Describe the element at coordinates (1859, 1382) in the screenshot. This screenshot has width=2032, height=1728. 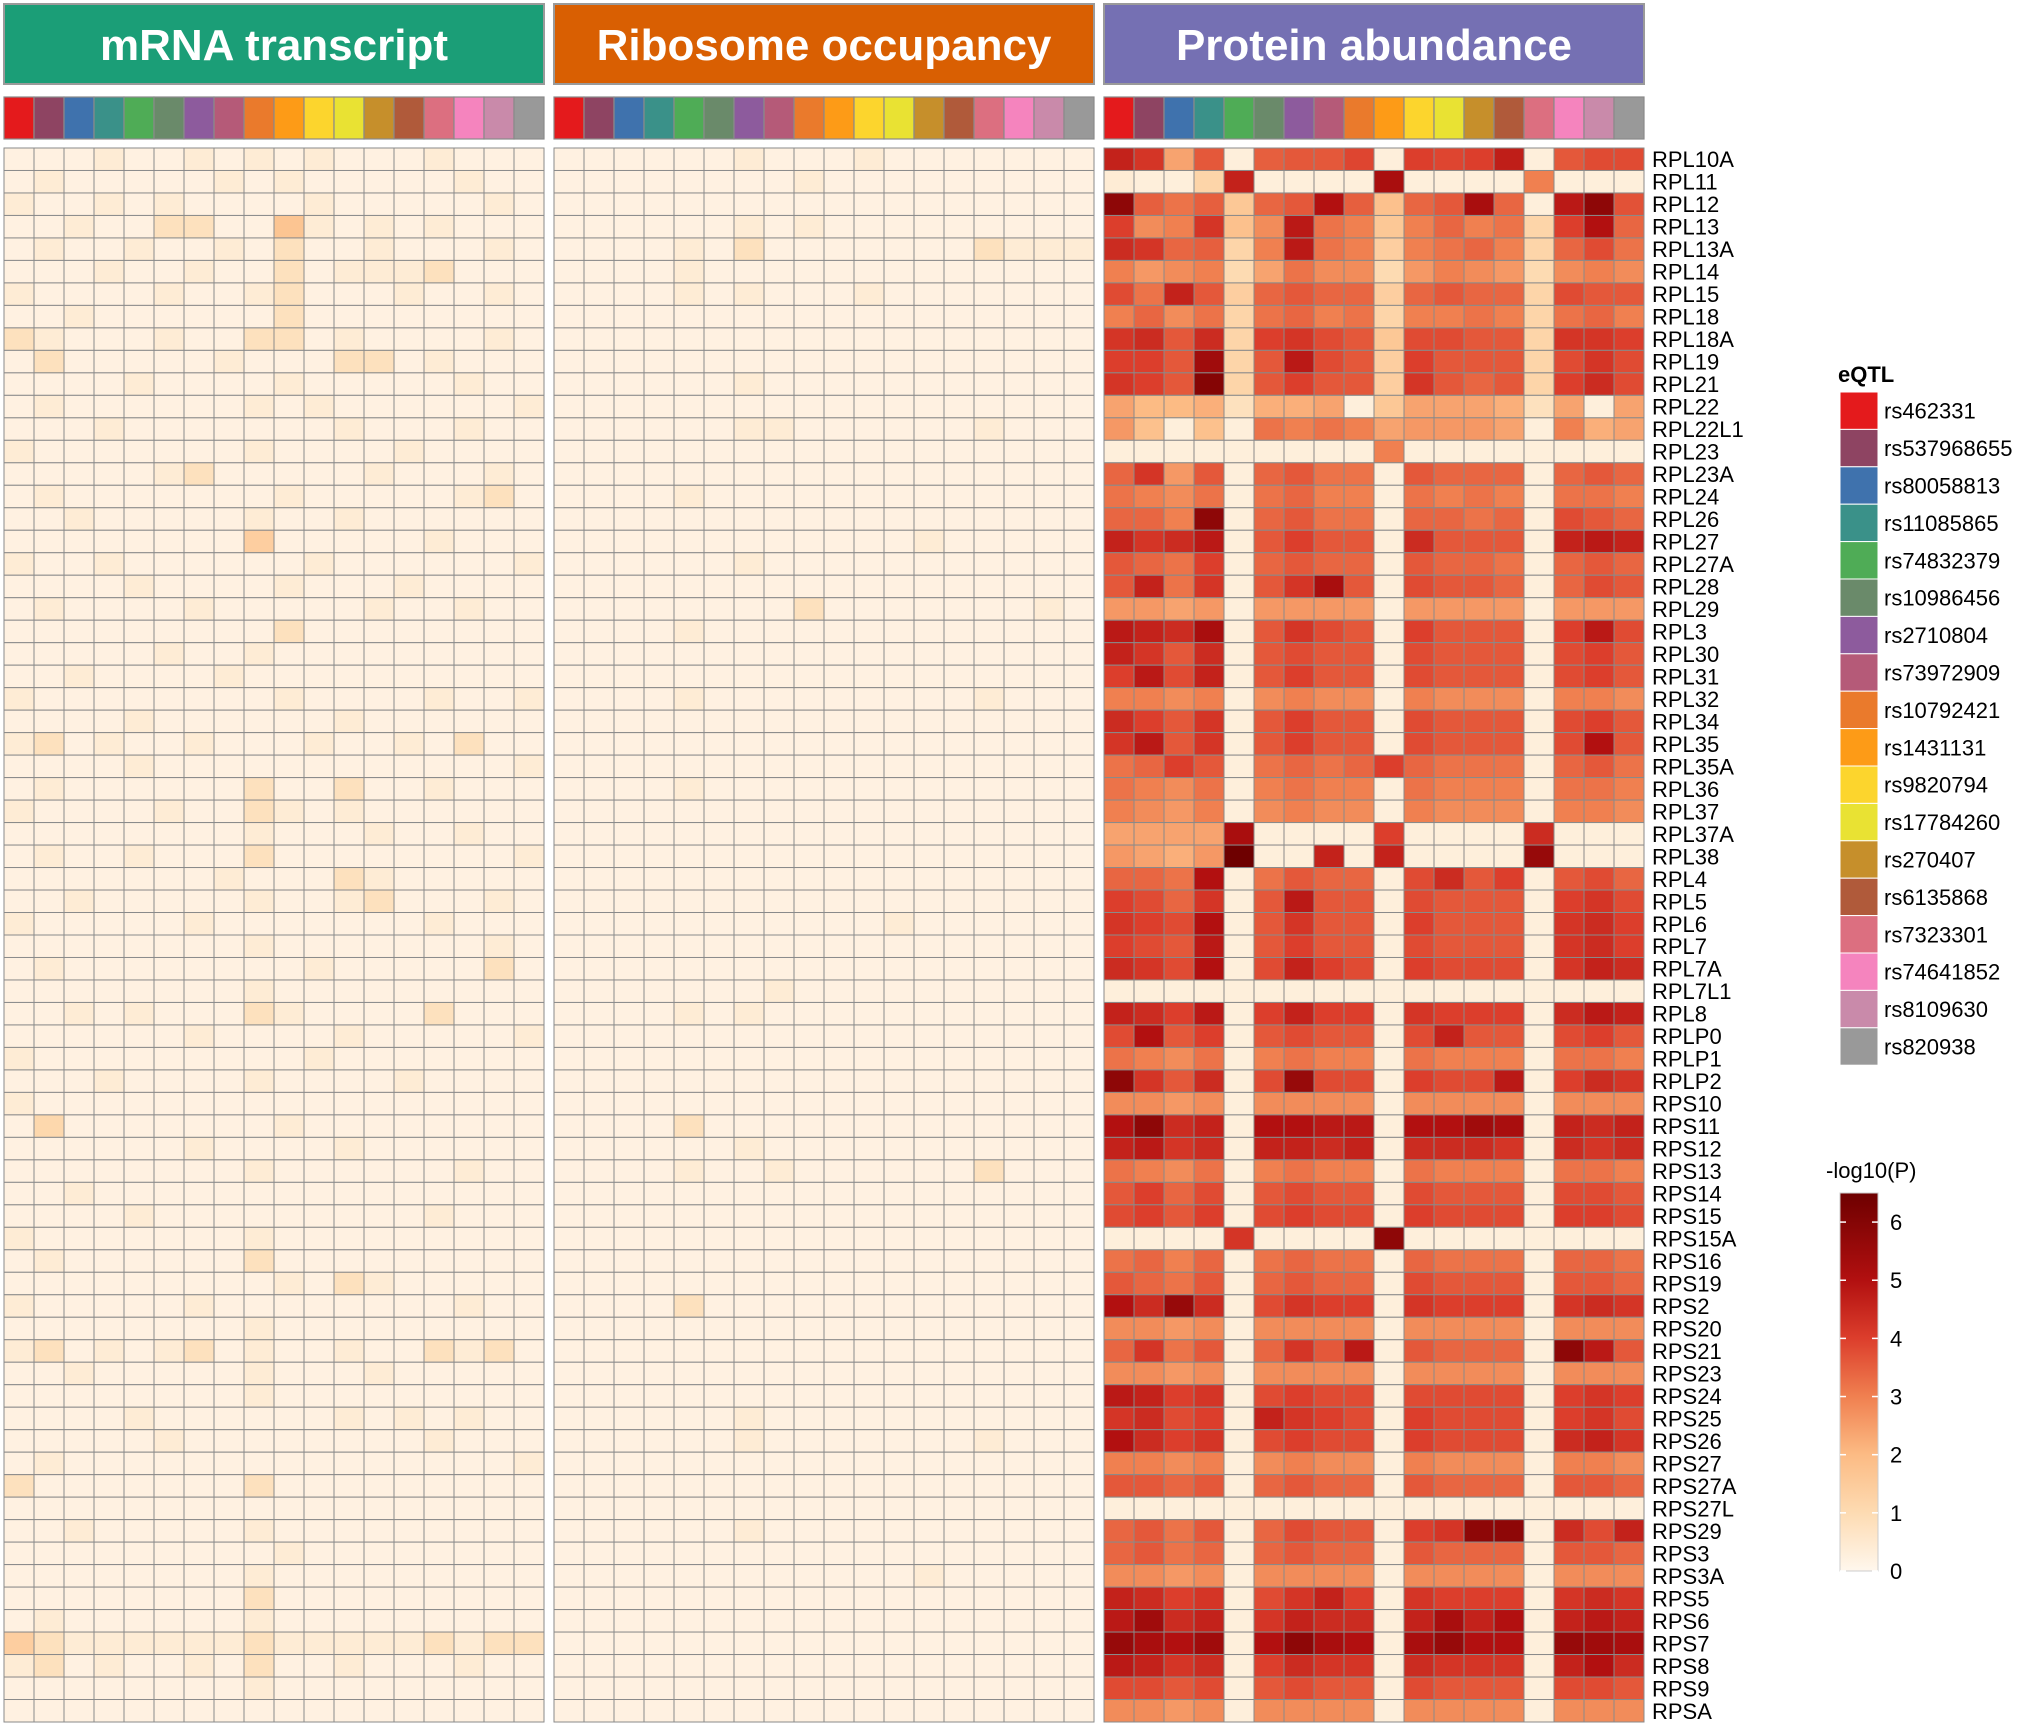
I see `colorbar-gradient` at that location.